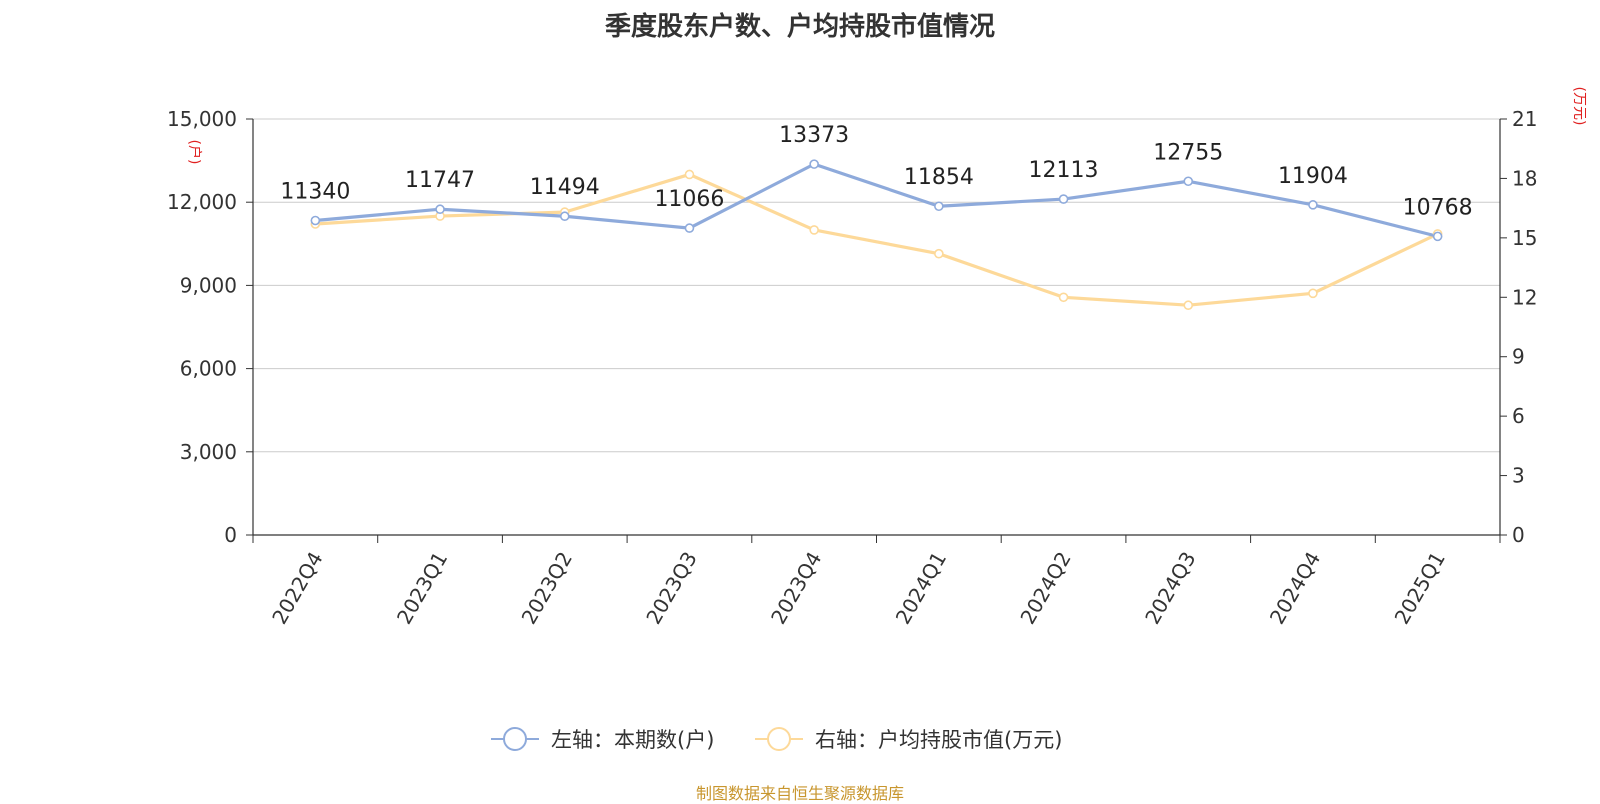  Describe the element at coordinates (1524, 297) in the screenshot. I see `right-tick-label: 12` at that location.